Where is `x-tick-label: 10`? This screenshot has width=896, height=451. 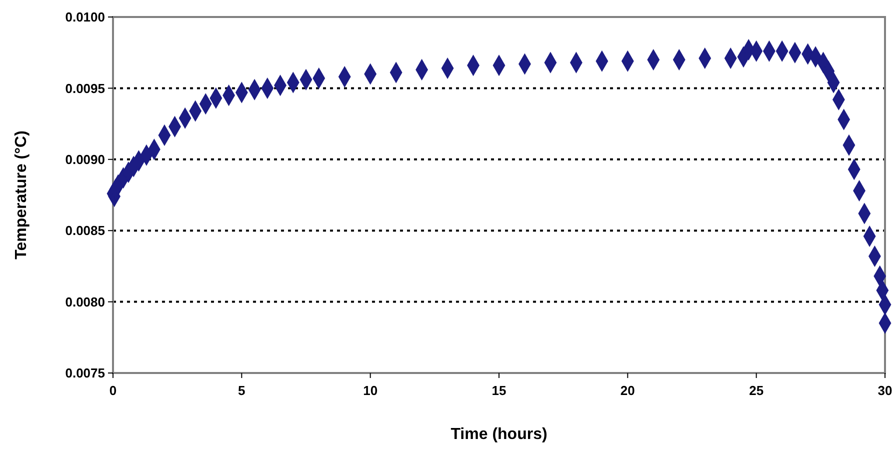
x-tick-label: 10 is located at coordinates (370, 390).